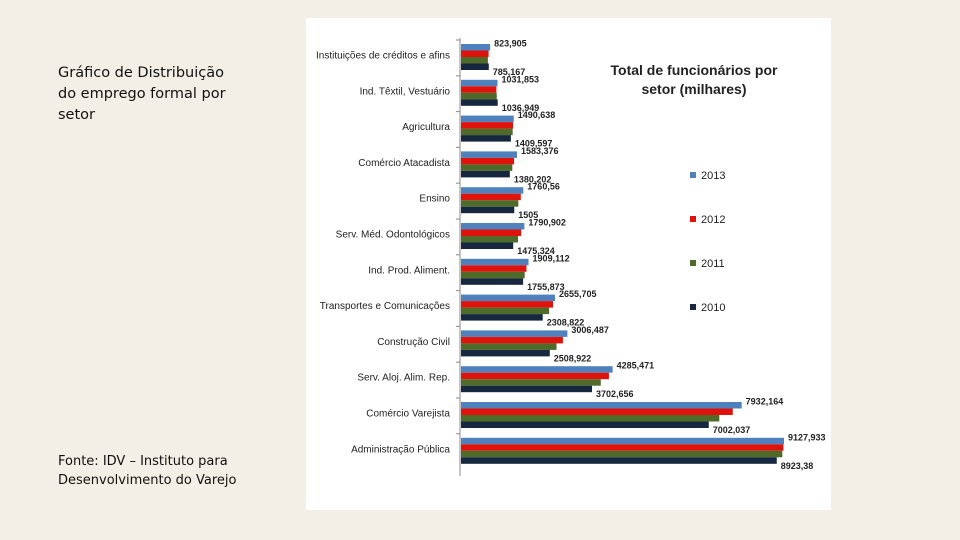  What do you see at coordinates (573, 358) in the screenshot?
I see `data-label-2010: 2508,922` at bounding box center [573, 358].